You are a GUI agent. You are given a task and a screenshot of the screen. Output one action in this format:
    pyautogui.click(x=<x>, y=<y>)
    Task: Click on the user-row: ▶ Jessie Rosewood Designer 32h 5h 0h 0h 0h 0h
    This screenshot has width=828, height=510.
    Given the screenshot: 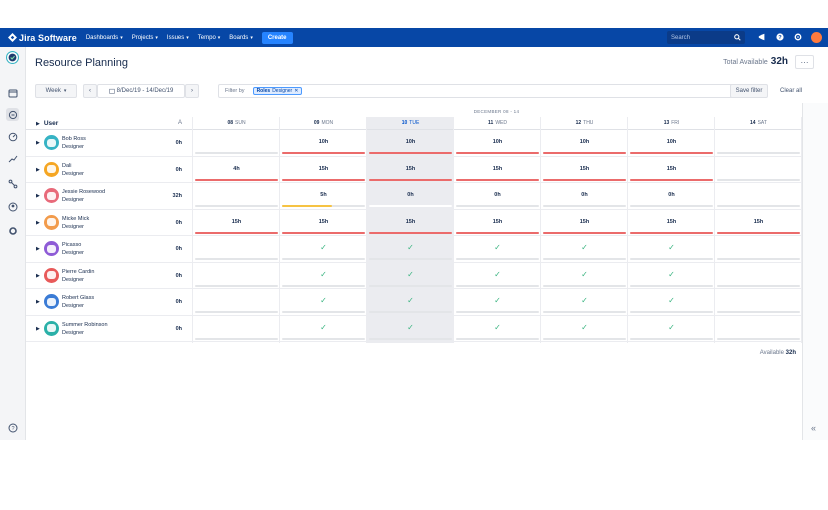 What is the action you would take?
    pyautogui.click(x=414, y=196)
    